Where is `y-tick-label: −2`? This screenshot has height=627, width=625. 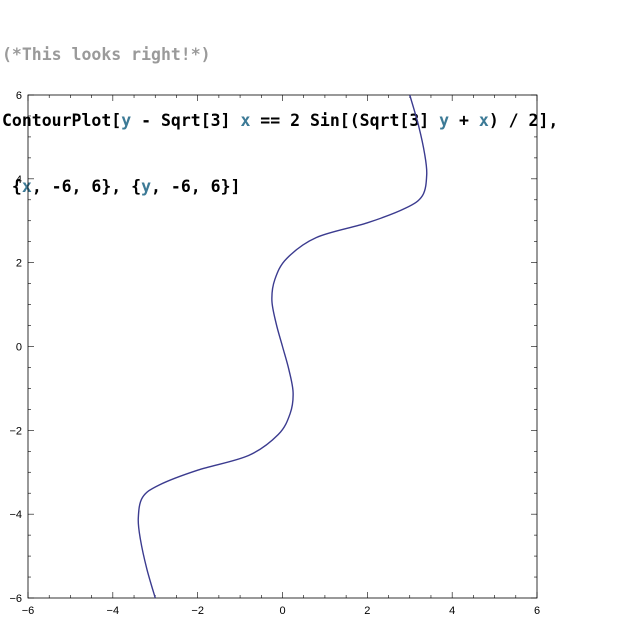 y-tick-label: −2 is located at coordinates (15, 431).